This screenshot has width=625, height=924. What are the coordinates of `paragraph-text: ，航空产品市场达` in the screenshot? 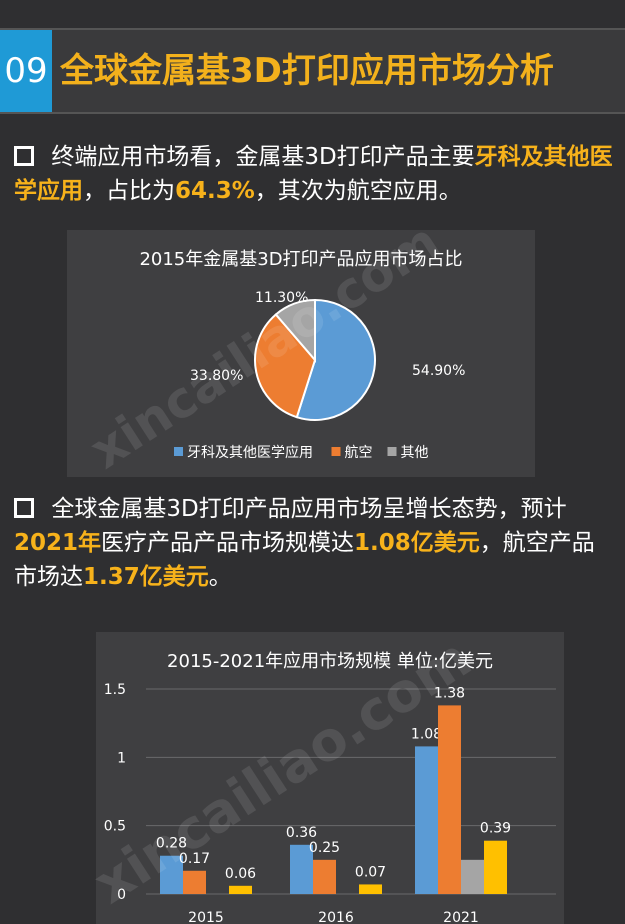 It's located at (304, 560).